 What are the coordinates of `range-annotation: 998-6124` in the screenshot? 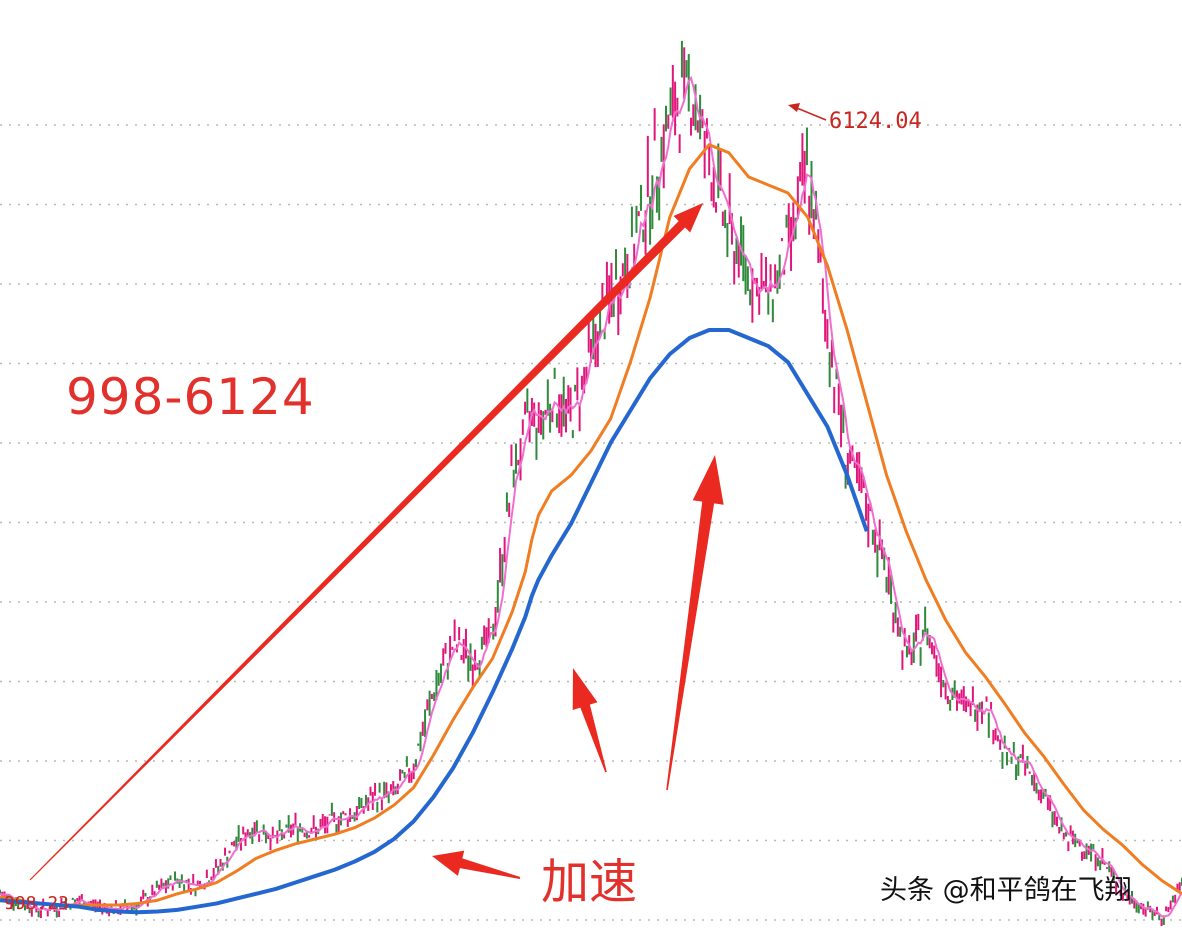 It's located at (190, 397).